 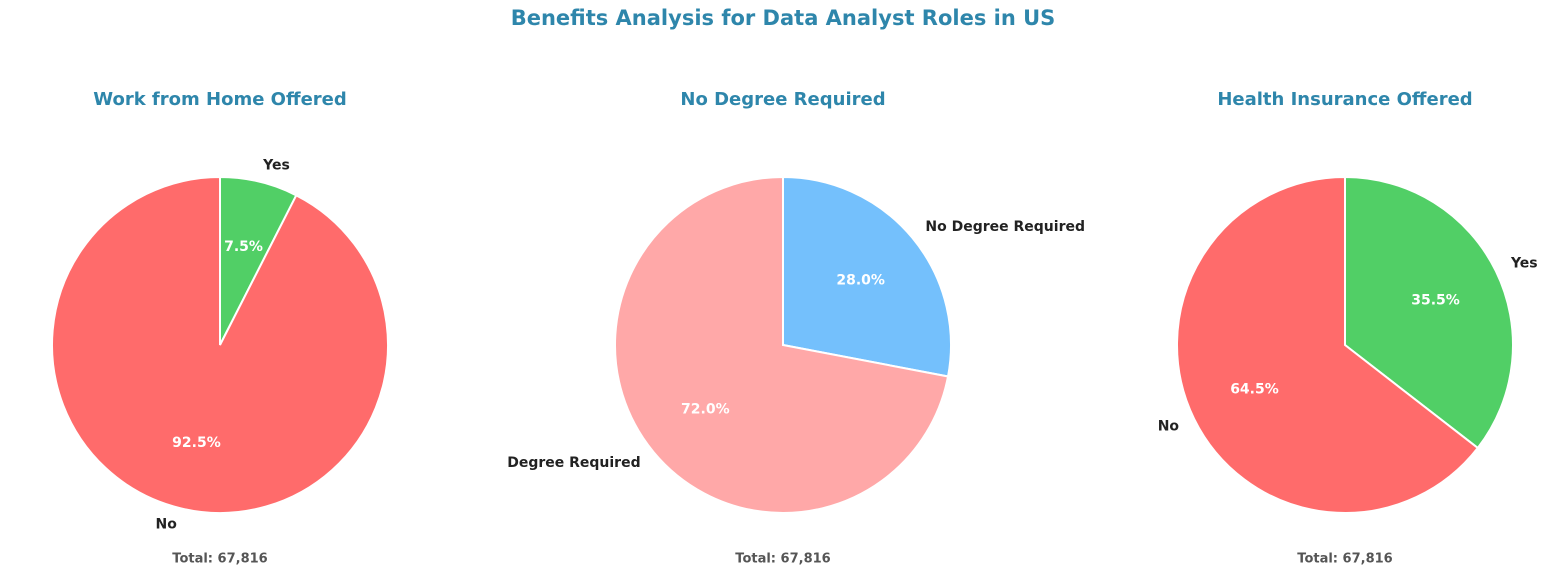 I want to click on chart-title: No Degree Required, so click(x=782, y=99).